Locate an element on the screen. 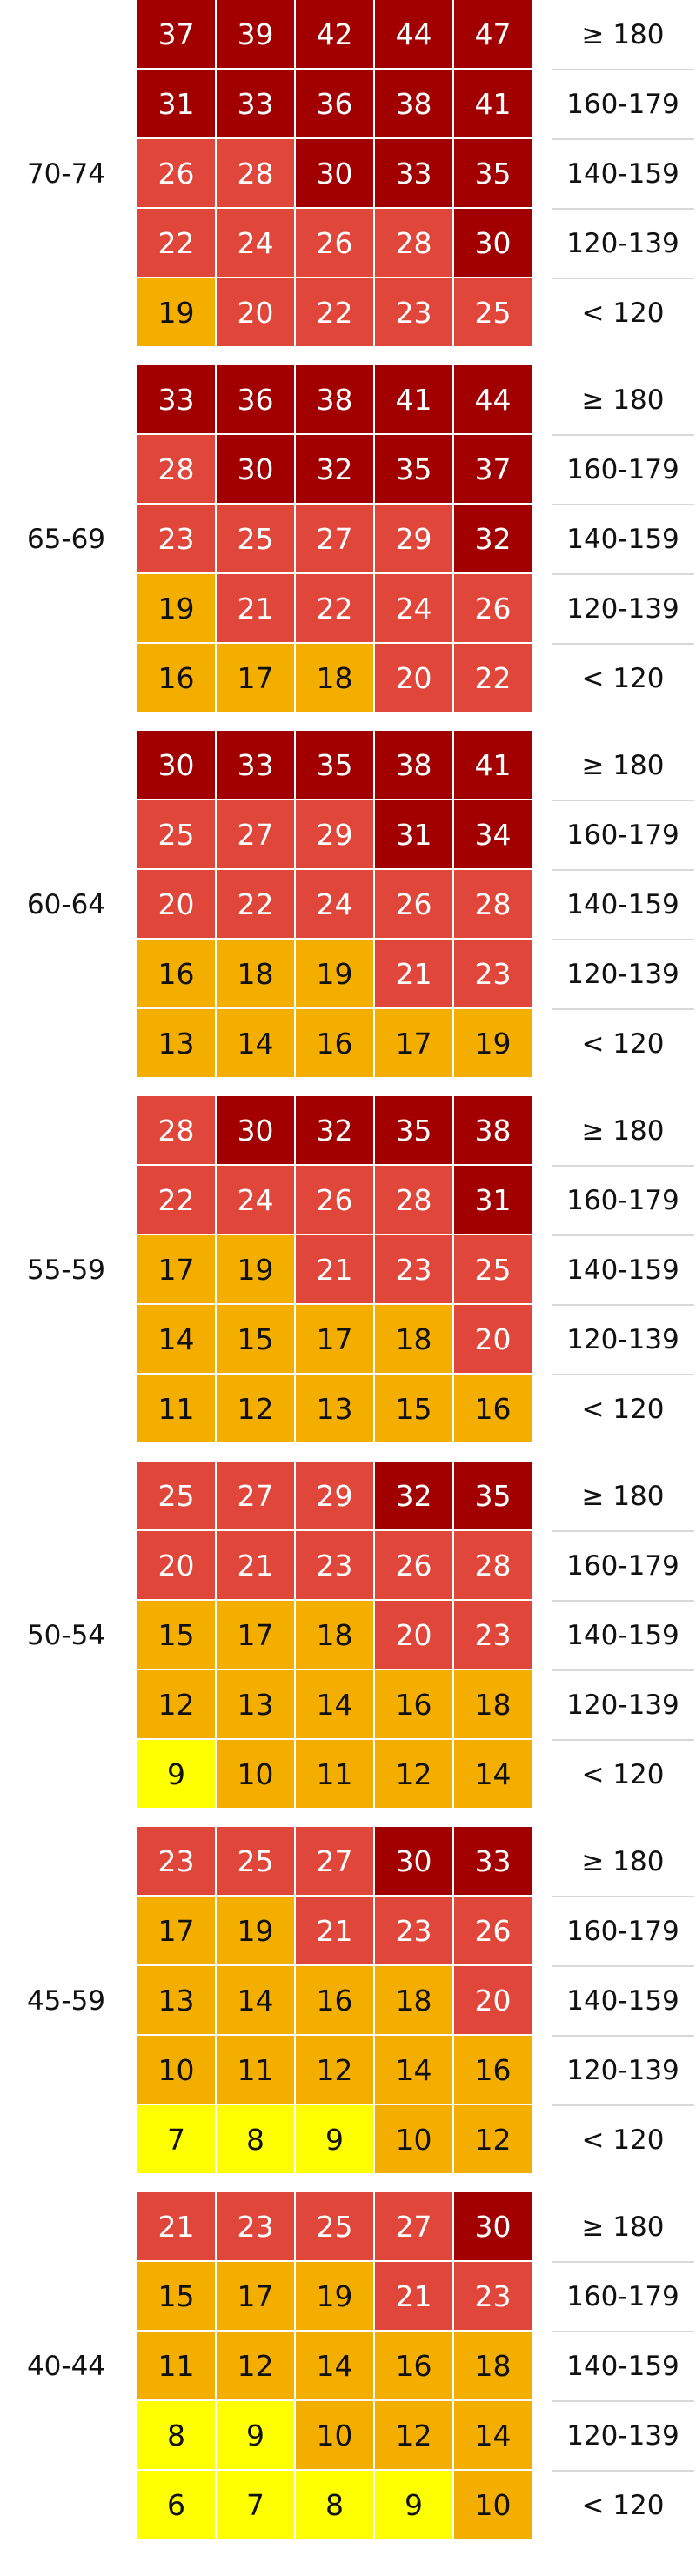 This screenshot has width=696, height=2576. risk-cell: 36 is located at coordinates (255, 399).